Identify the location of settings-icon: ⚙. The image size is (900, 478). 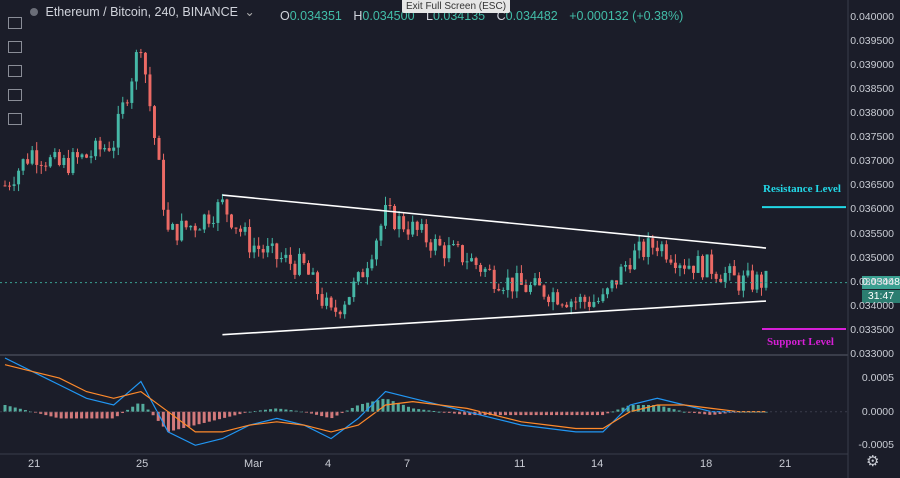
(873, 461).